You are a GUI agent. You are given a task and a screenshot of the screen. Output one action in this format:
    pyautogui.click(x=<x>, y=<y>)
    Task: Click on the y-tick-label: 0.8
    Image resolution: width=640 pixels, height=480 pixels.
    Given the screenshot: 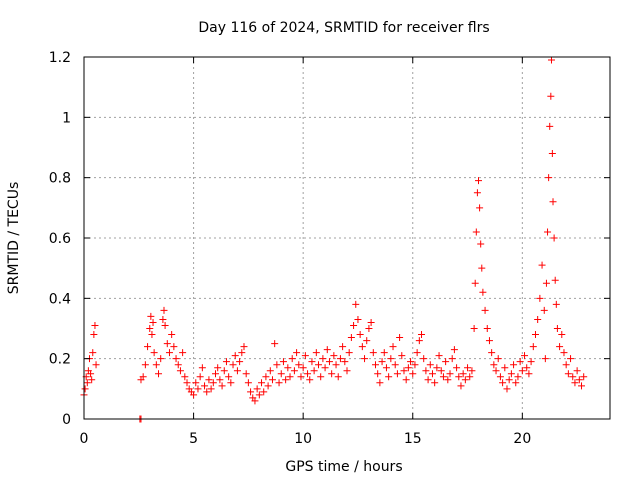 What is the action you would take?
    pyautogui.click(x=60, y=179)
    